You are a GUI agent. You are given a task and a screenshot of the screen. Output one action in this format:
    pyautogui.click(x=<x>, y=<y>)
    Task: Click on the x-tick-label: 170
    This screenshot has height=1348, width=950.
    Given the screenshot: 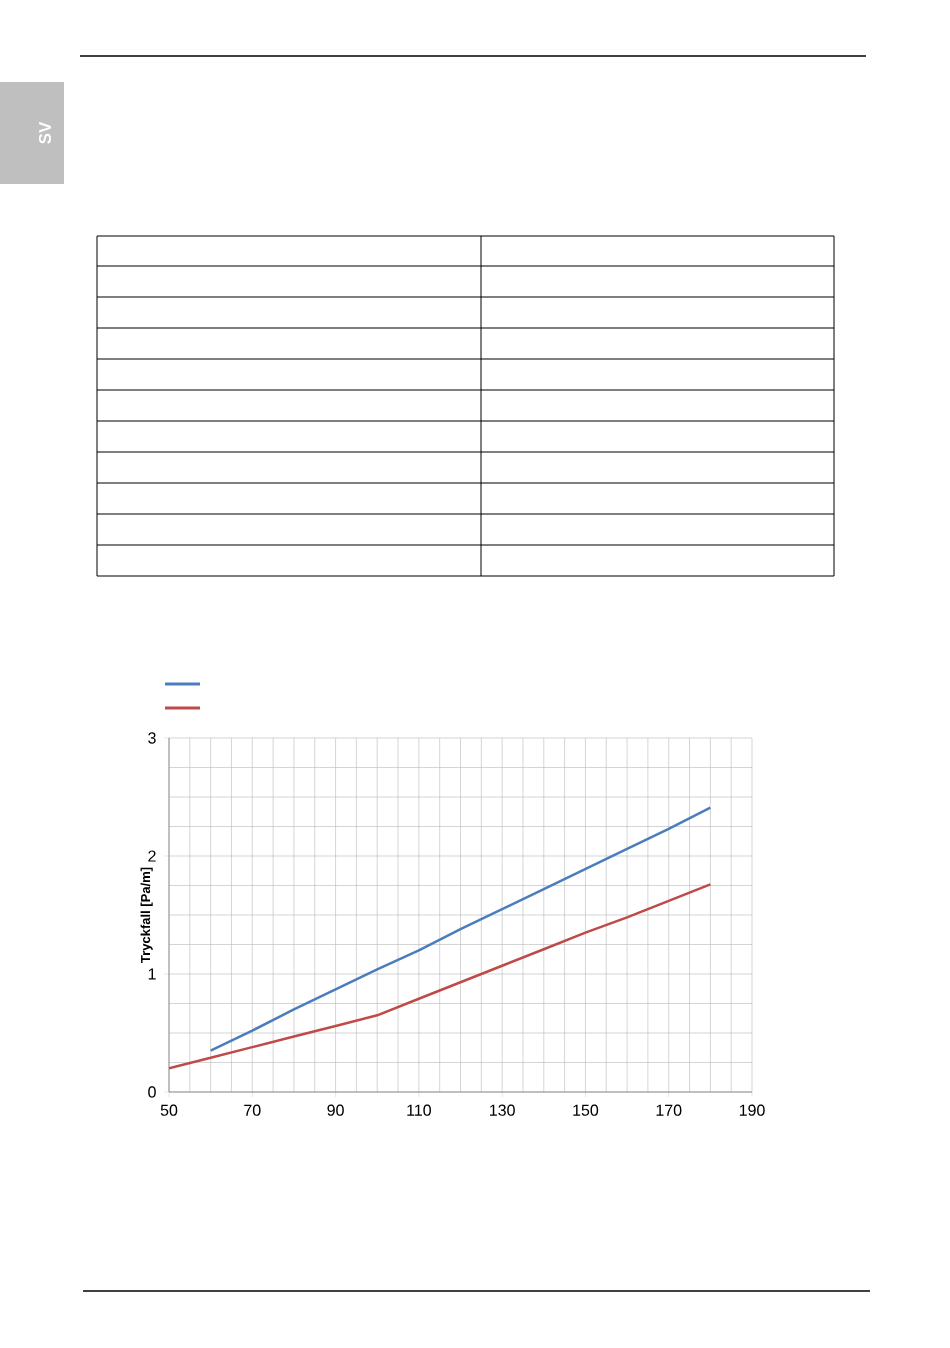 What is the action you would take?
    pyautogui.click(x=669, y=1110)
    